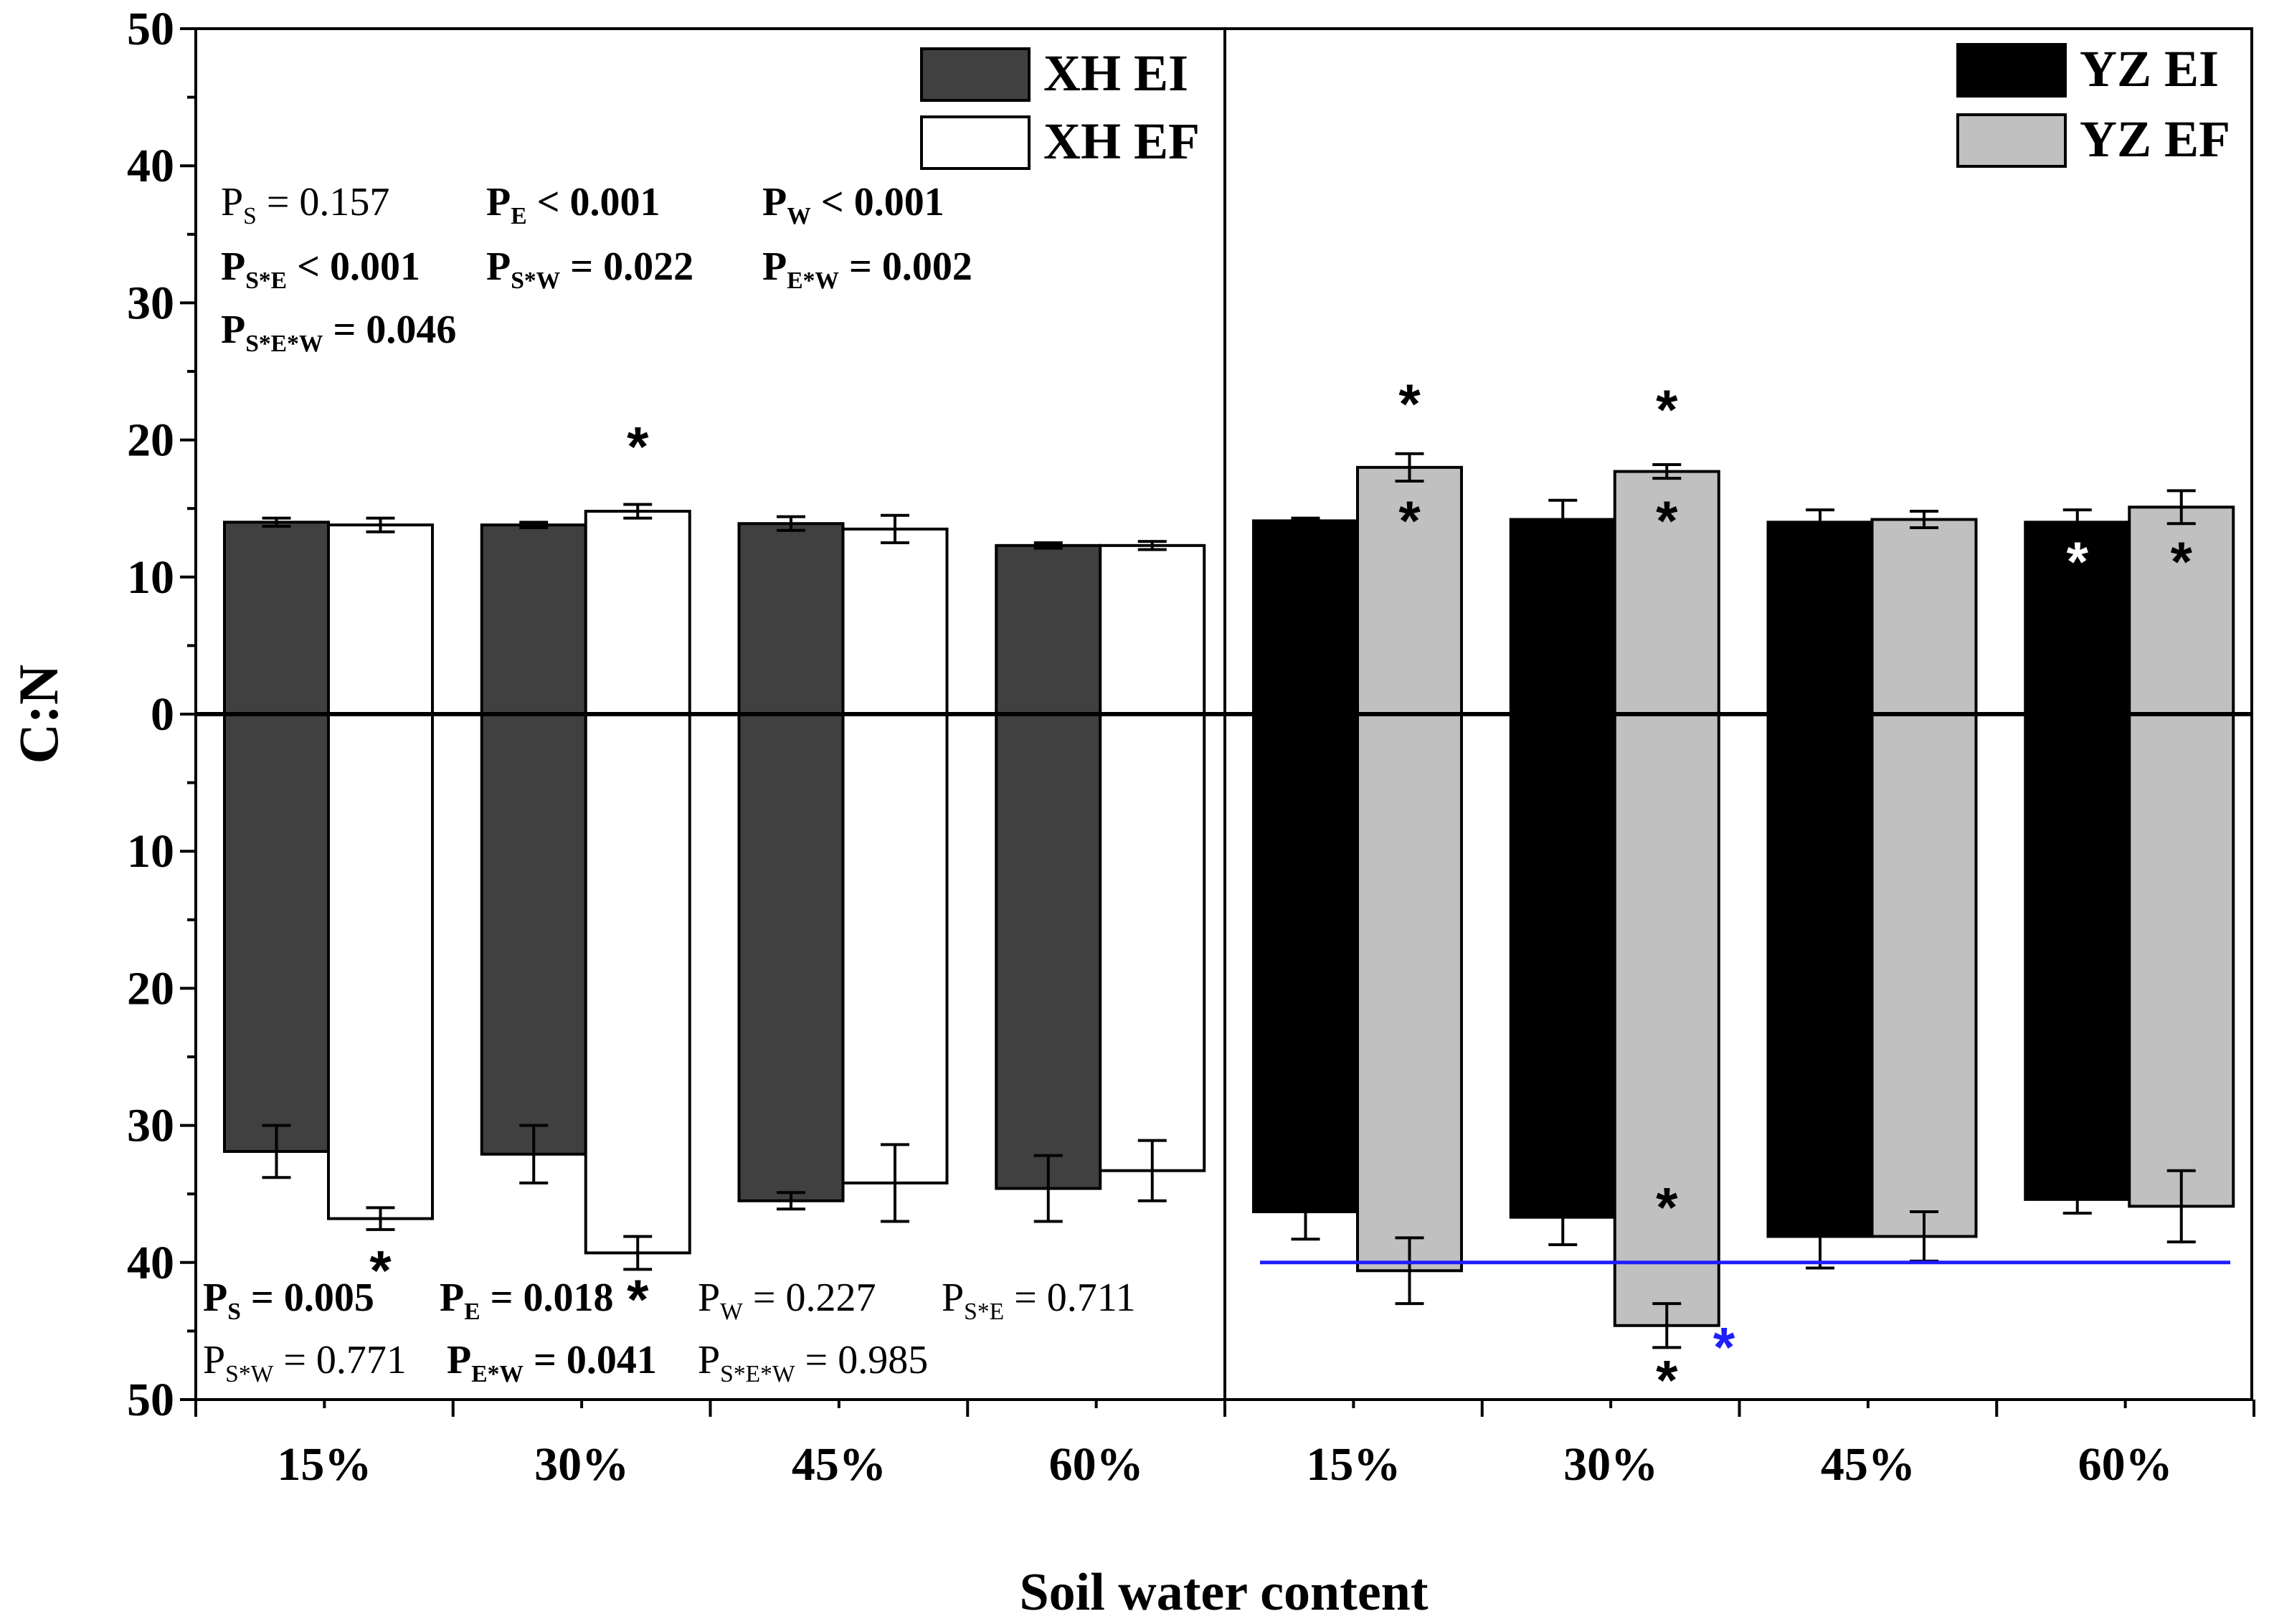 This screenshot has width=2269, height=1624. I want to click on p-value-annotation: PS = 0.157, so click(305, 205).